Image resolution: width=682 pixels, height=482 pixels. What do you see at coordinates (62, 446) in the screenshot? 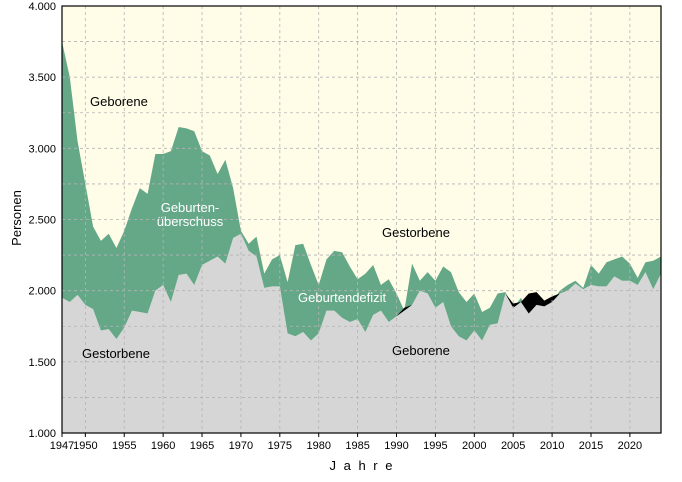
I see `x-tick-label: 1947` at bounding box center [62, 446].